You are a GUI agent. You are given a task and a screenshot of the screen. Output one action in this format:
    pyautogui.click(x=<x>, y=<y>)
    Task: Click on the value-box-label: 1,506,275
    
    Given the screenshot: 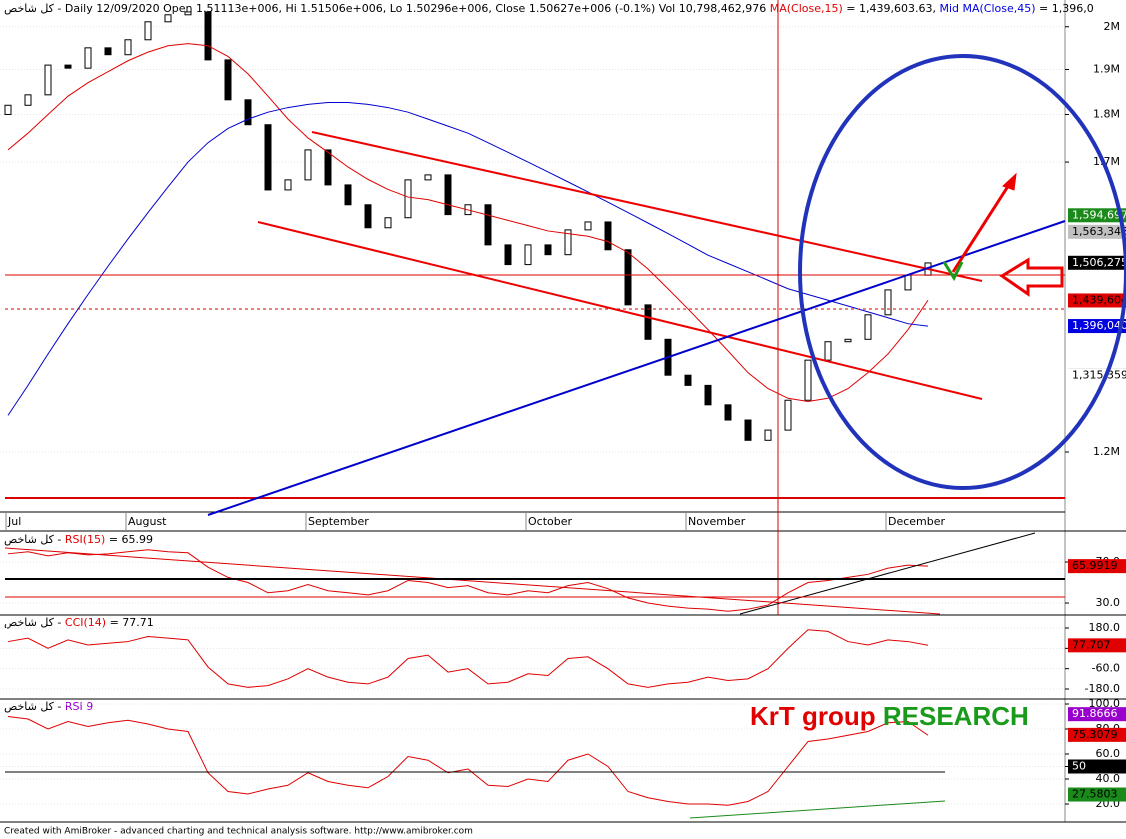 What is the action you would take?
    pyautogui.click(x=1099, y=262)
    